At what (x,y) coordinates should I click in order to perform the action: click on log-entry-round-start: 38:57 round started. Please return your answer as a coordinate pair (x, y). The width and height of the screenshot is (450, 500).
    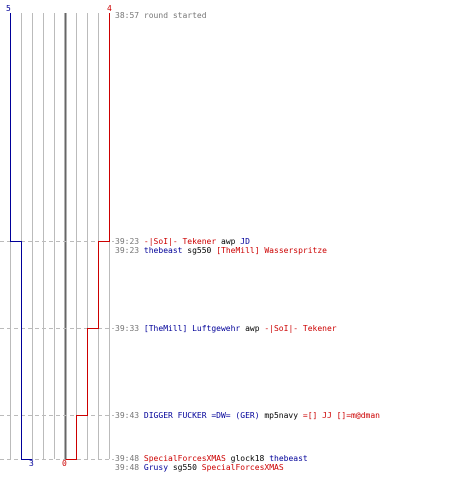
    Looking at the image, I should click on (161, 15).